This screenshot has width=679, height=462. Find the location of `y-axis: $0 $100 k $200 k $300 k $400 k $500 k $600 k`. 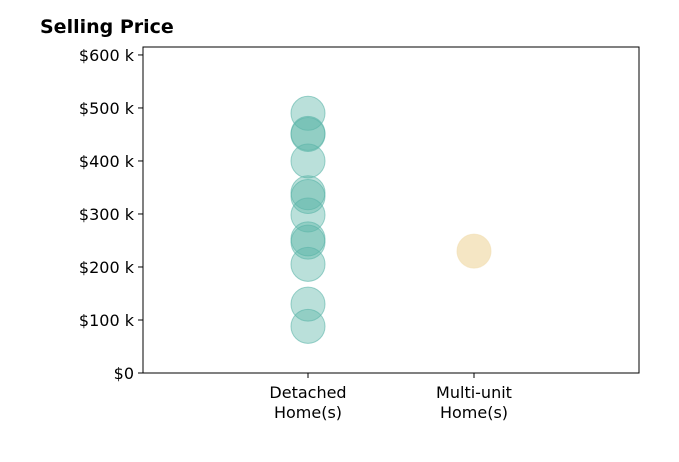

y-axis: $0 $100 k $200 k $300 k $400 k $500 k $600 k is located at coordinates (111, 214).